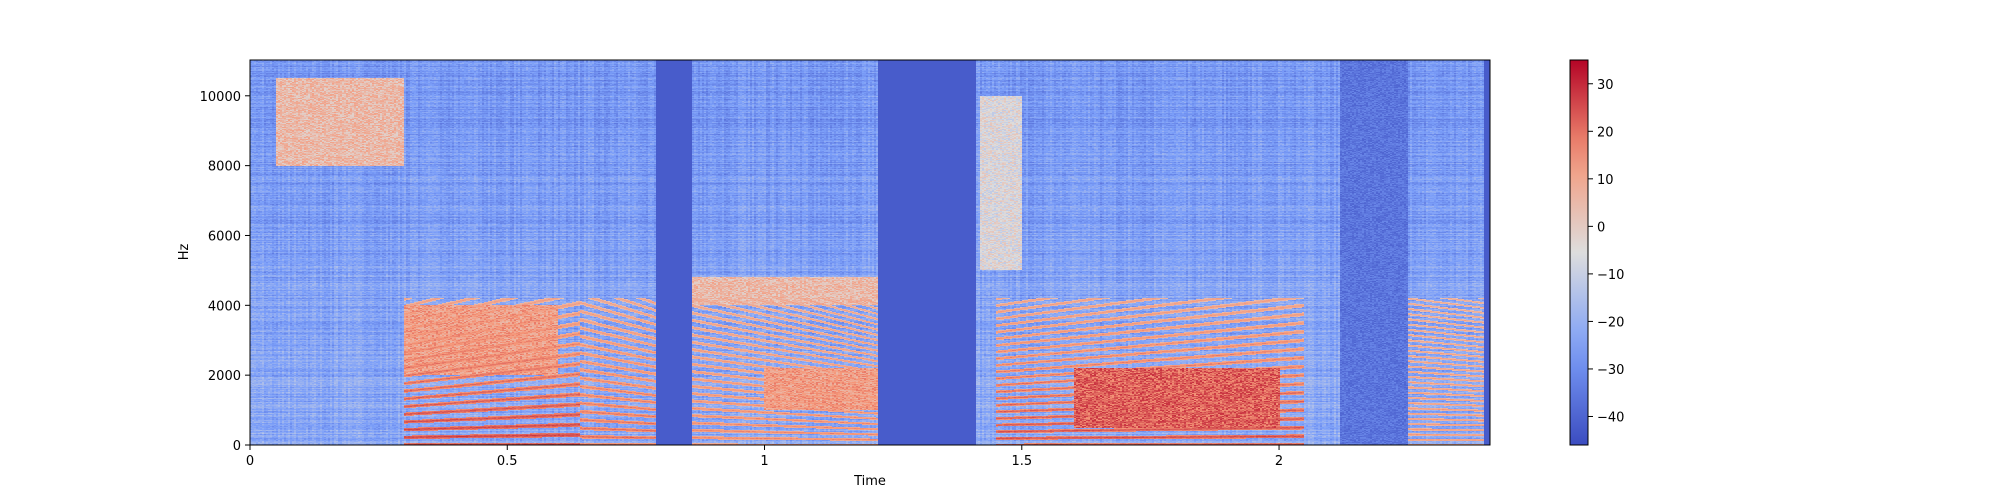  Describe the element at coordinates (1610, 322) in the screenshot. I see `colorbar-tick-label: −20` at that location.